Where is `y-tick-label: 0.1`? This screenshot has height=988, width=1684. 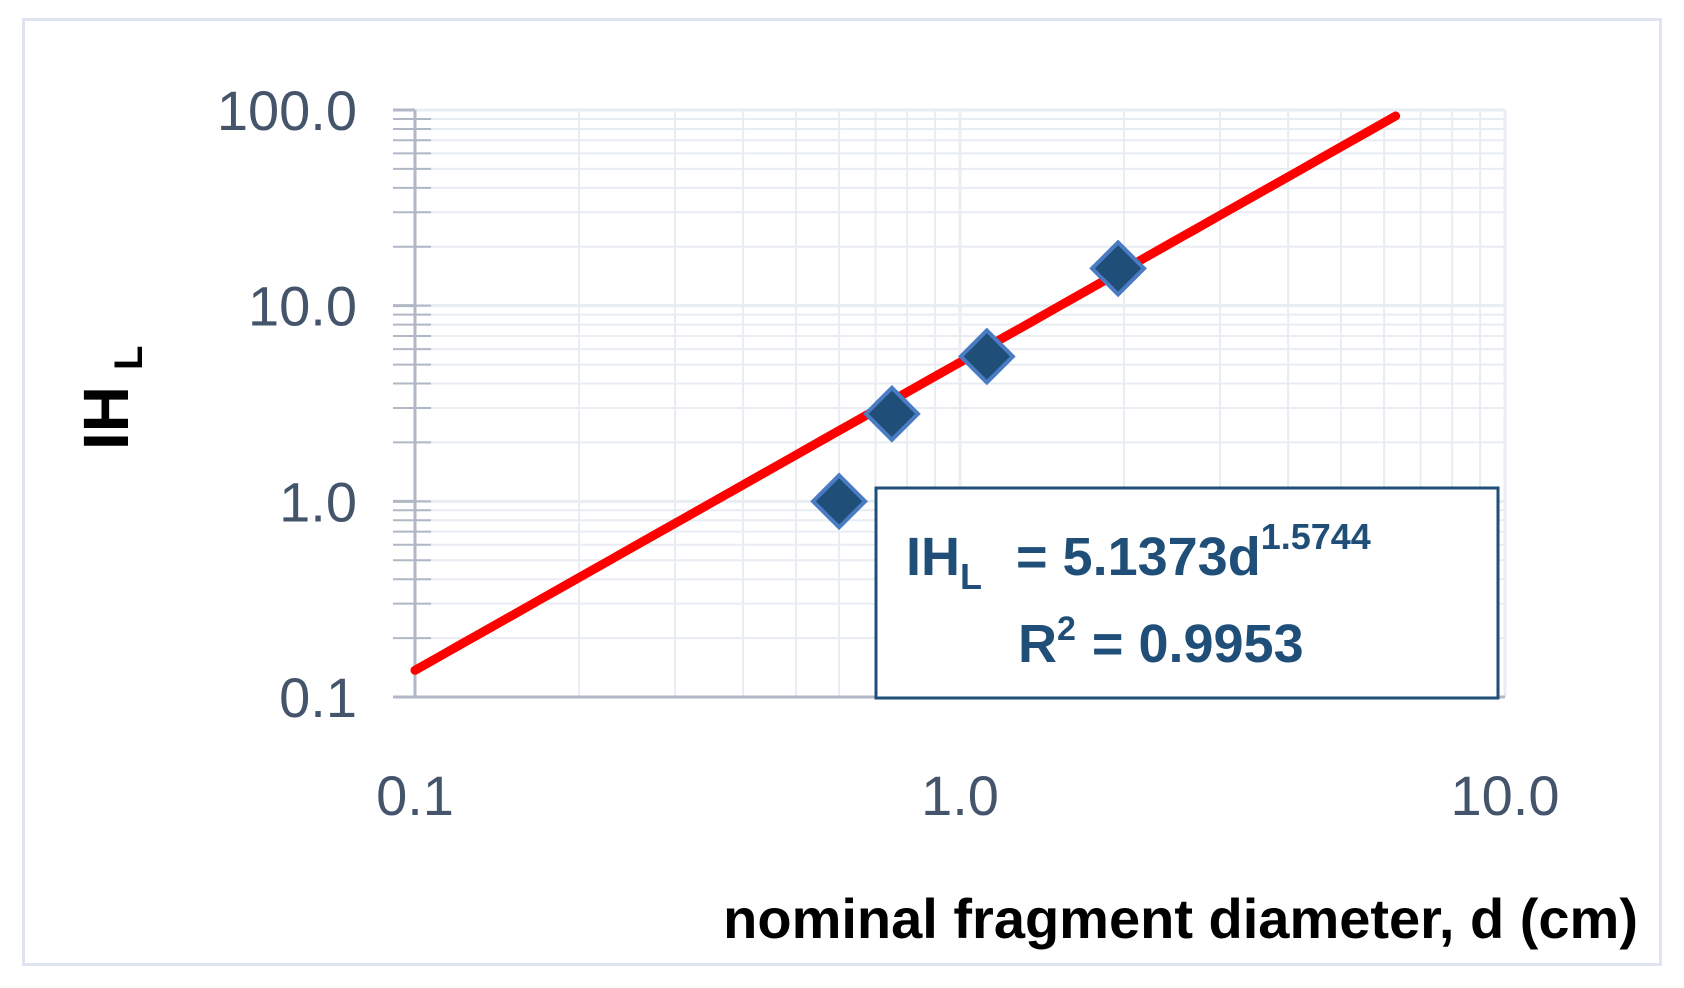
y-tick-label: 0.1 is located at coordinates (318, 697).